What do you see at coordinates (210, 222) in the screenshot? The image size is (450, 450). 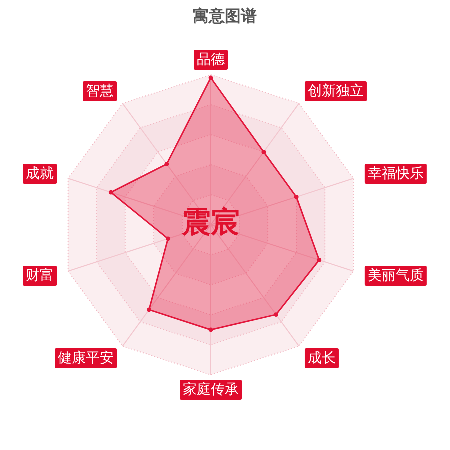 I see `text: 震宸` at bounding box center [210, 222].